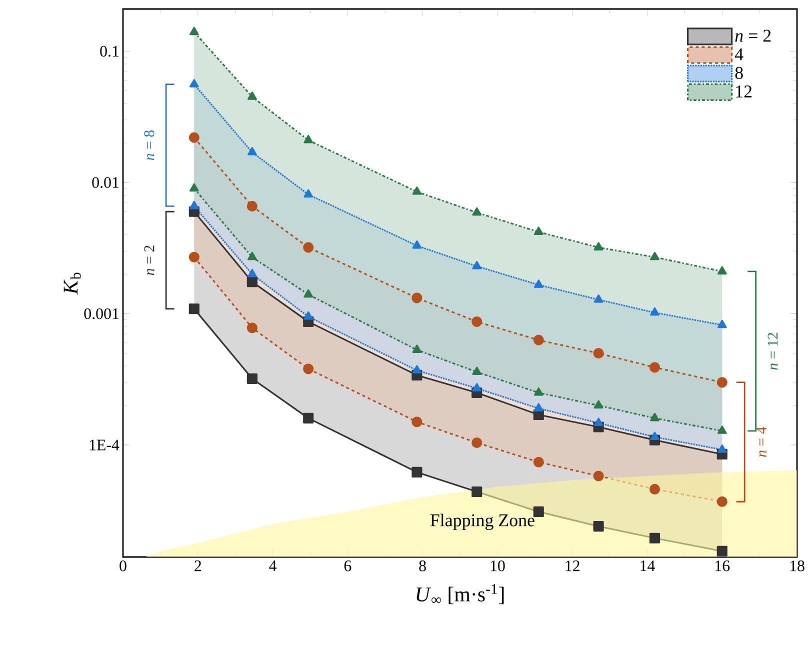 The height and width of the screenshot is (651, 812). What do you see at coordinates (497, 566) in the screenshot?
I see `x-tick-label: 10` at bounding box center [497, 566].